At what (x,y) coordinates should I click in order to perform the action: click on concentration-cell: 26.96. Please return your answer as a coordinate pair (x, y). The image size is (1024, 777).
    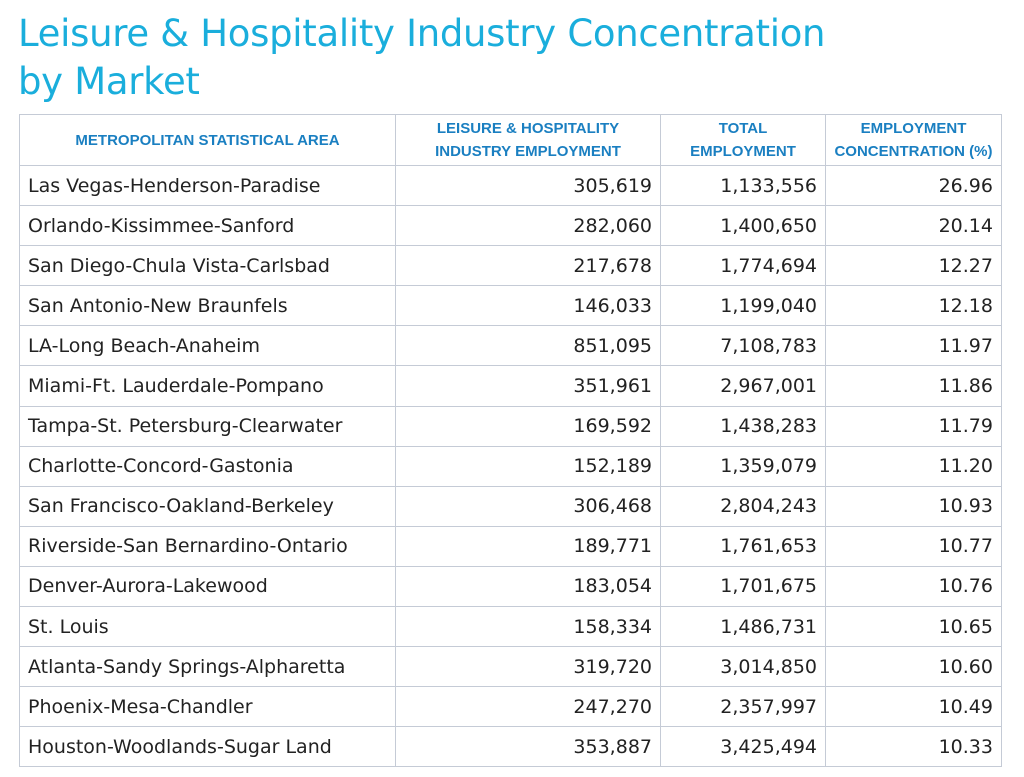
    Looking at the image, I should click on (913, 185).